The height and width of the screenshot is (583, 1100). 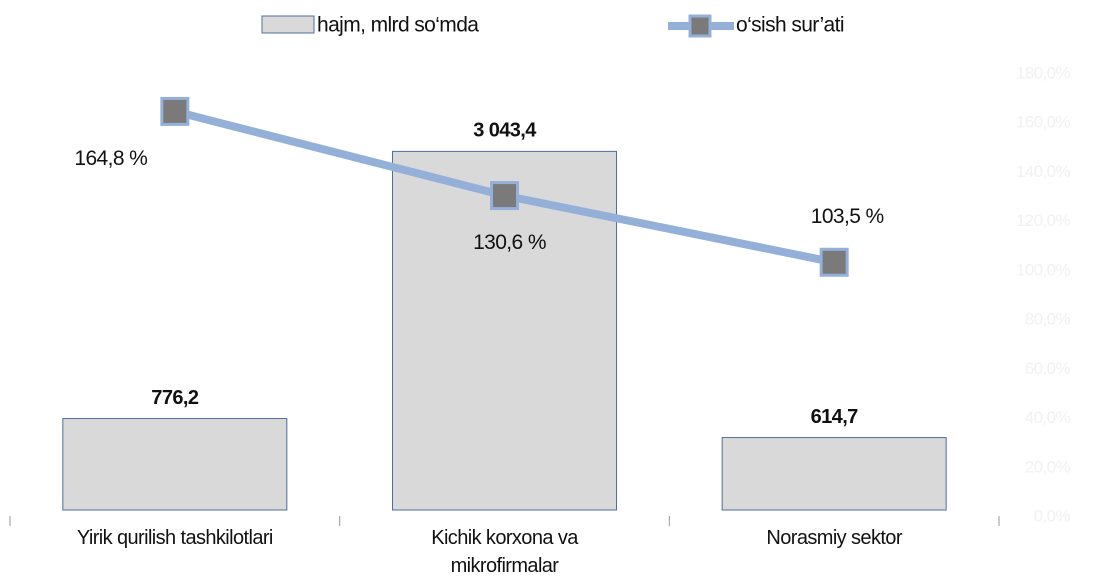 I want to click on y2-tick-label: 20,0%, so click(x=1048, y=466).